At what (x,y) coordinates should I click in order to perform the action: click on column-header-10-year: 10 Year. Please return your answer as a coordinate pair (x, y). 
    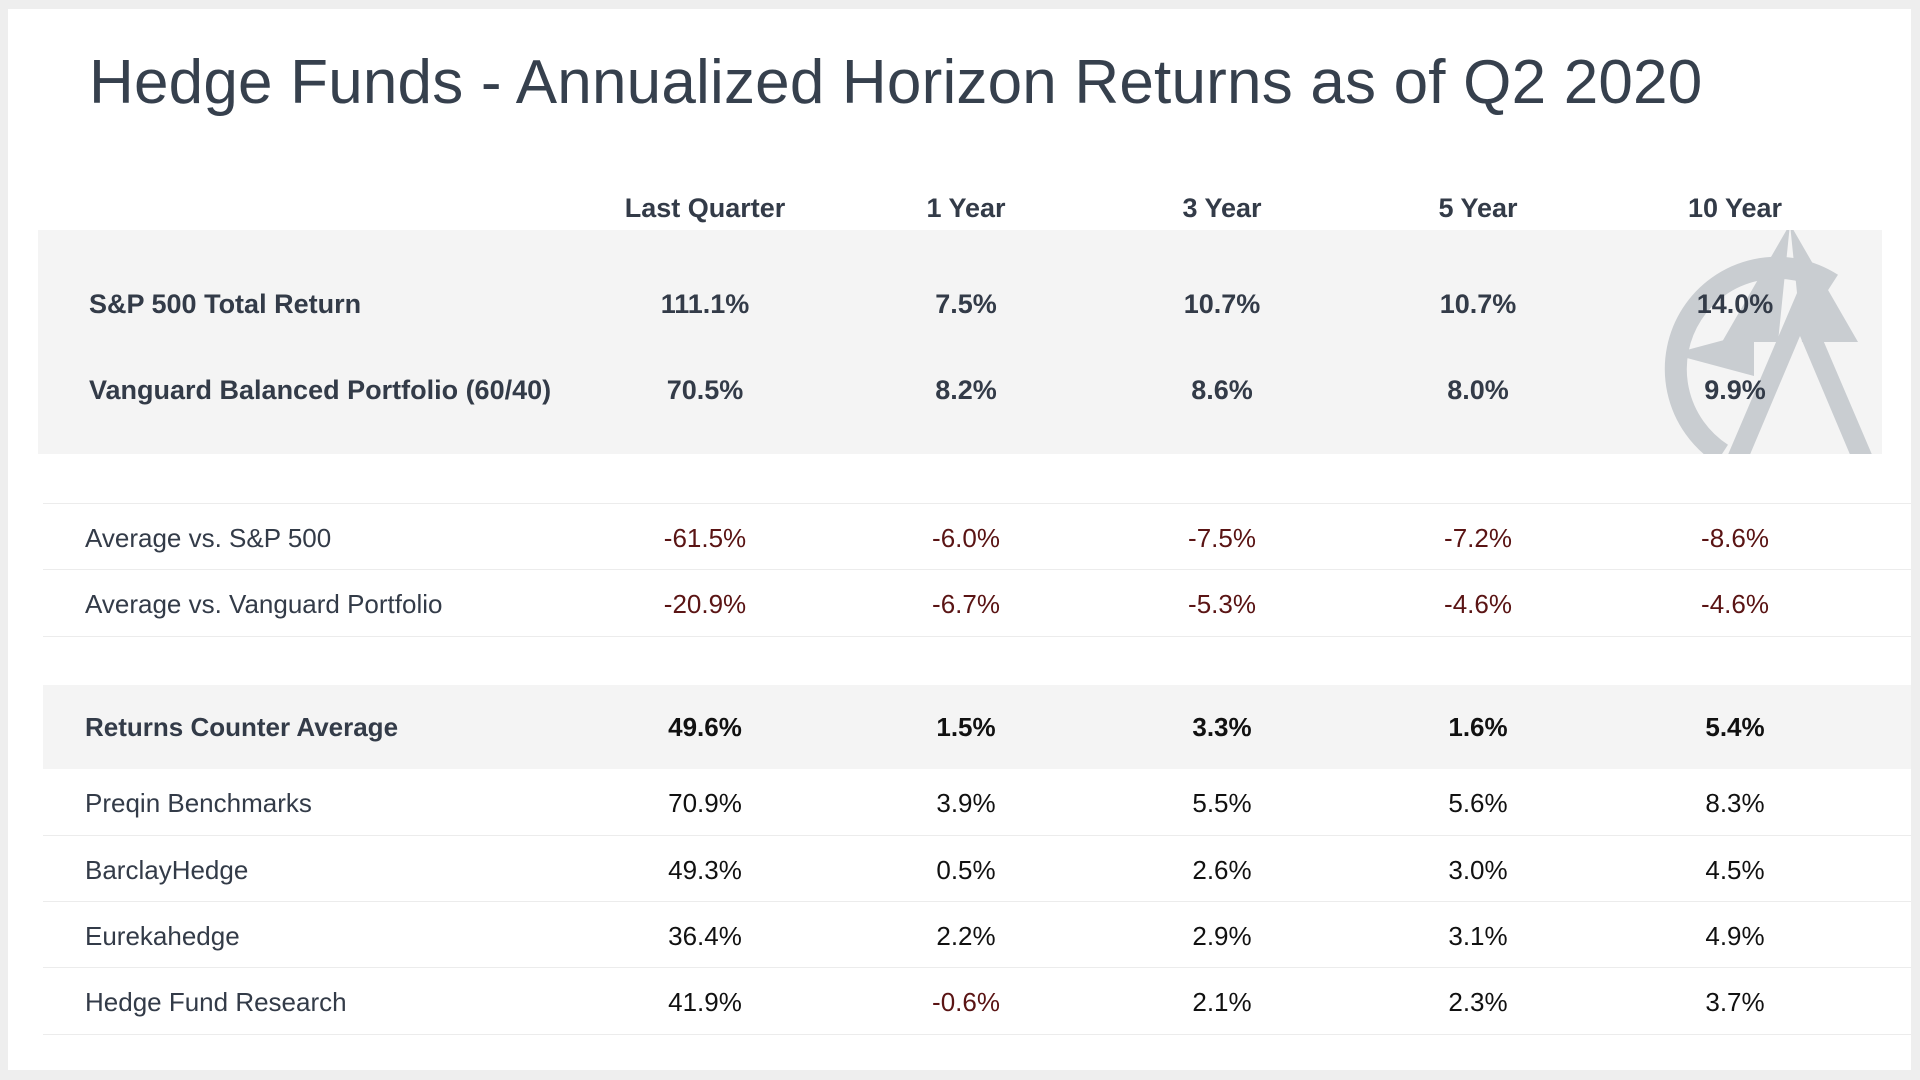
    Looking at the image, I should click on (1735, 208).